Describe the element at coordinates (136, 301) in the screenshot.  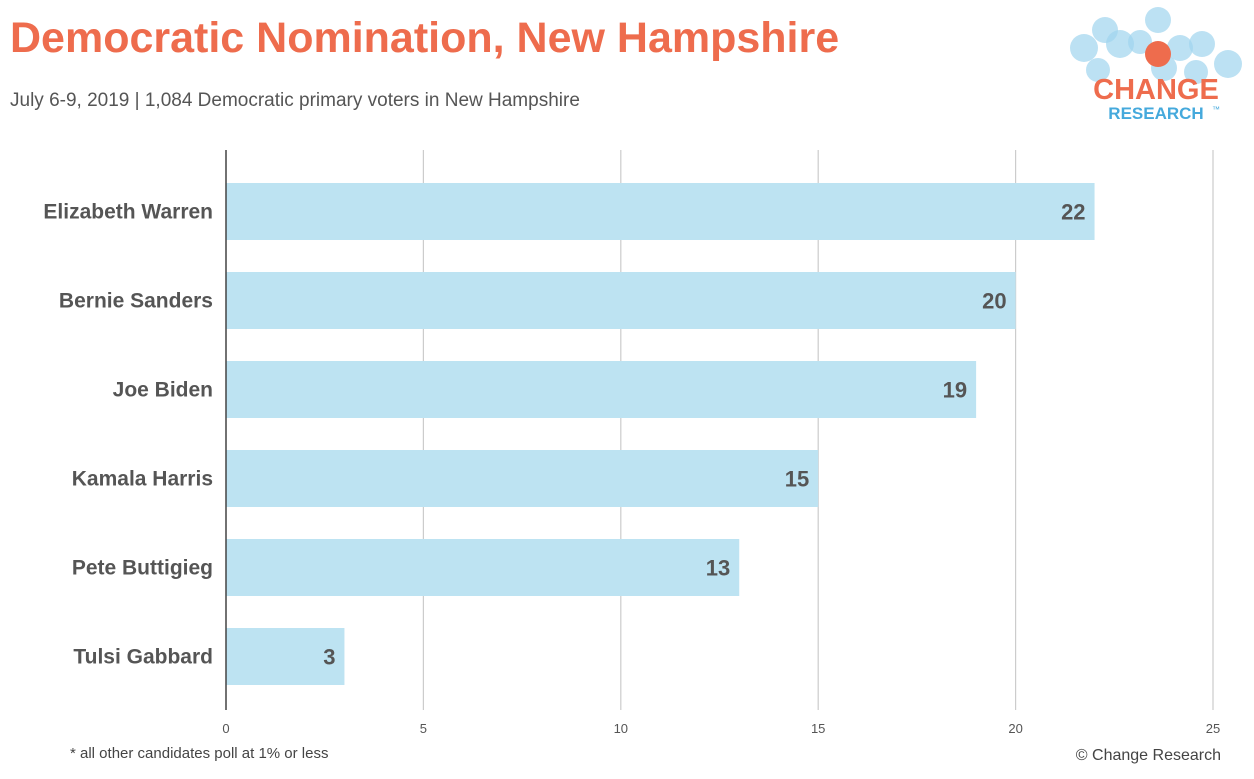
I see `category-label: Bernie Sanders` at that location.